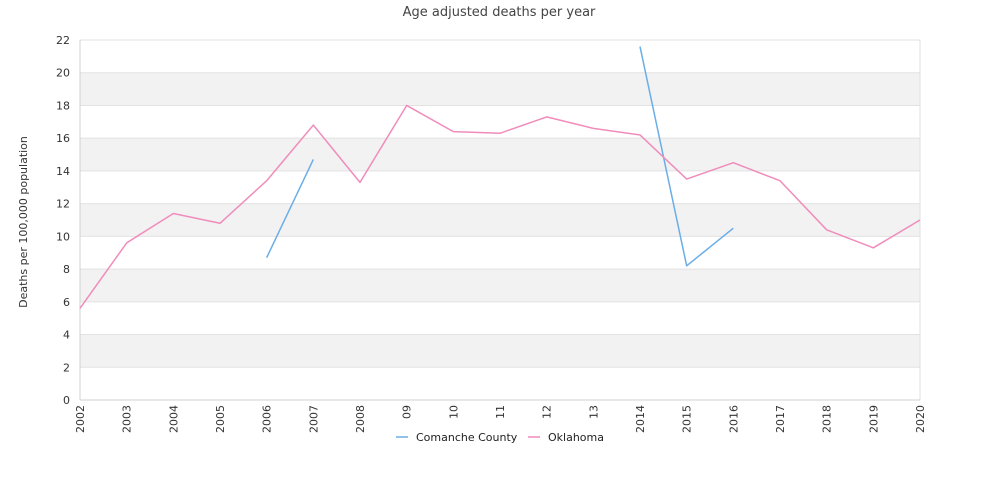 Image resolution: width=1000 pixels, height=500 pixels. I want to click on y-tick-label: 18, so click(63, 105).